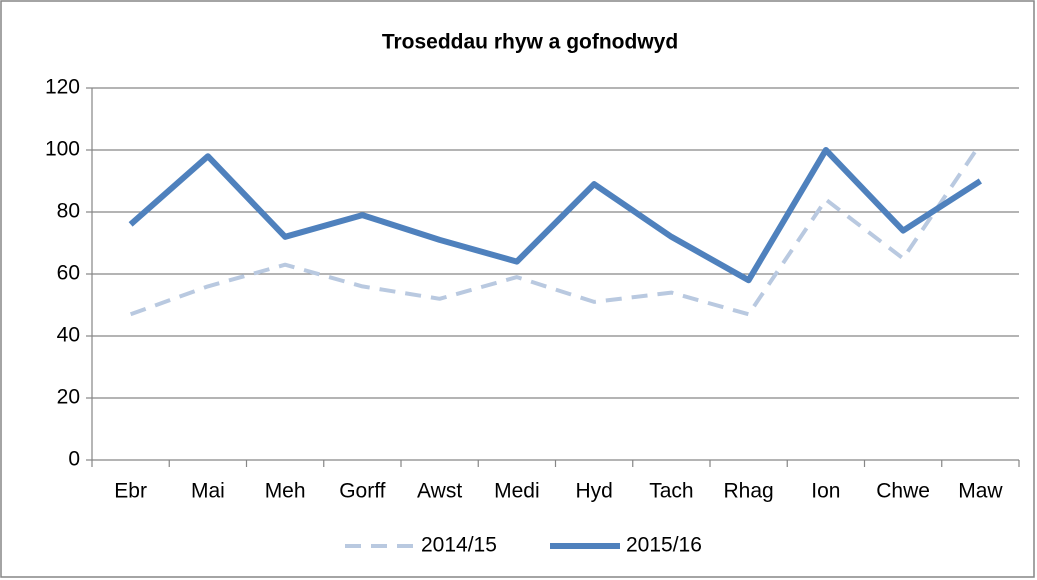 The image size is (1037, 580). What do you see at coordinates (749, 491) in the screenshot?
I see `x-tick-label: Rhag` at bounding box center [749, 491].